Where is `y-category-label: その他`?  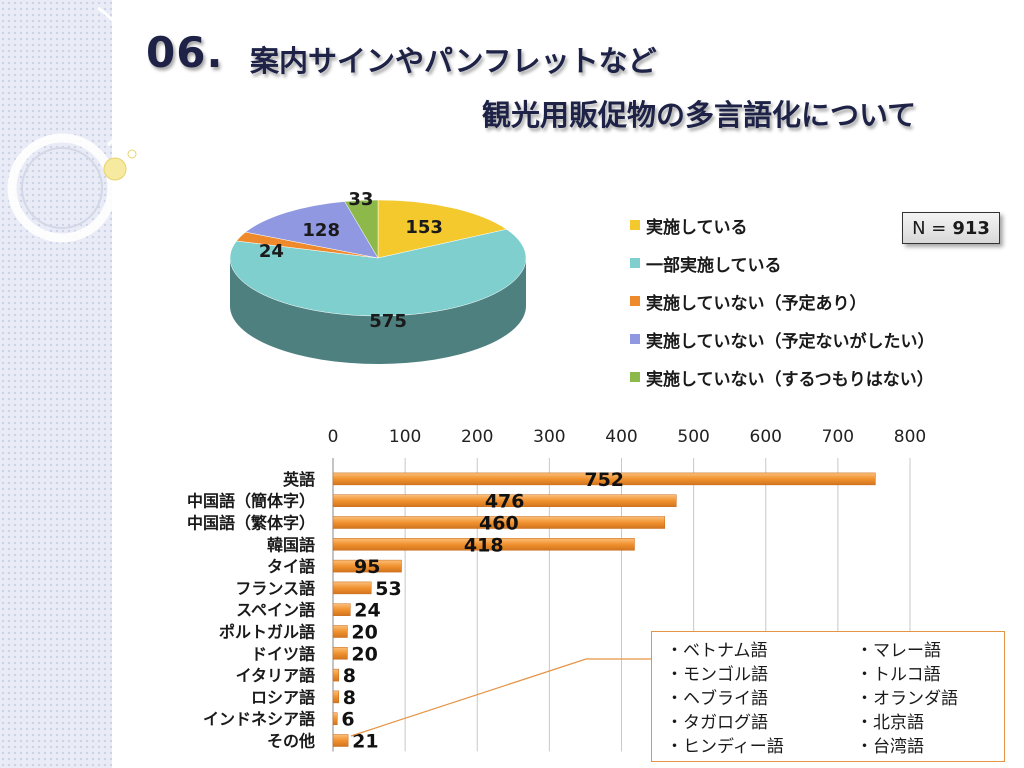
y-category-label: その他 is located at coordinates (291, 741).